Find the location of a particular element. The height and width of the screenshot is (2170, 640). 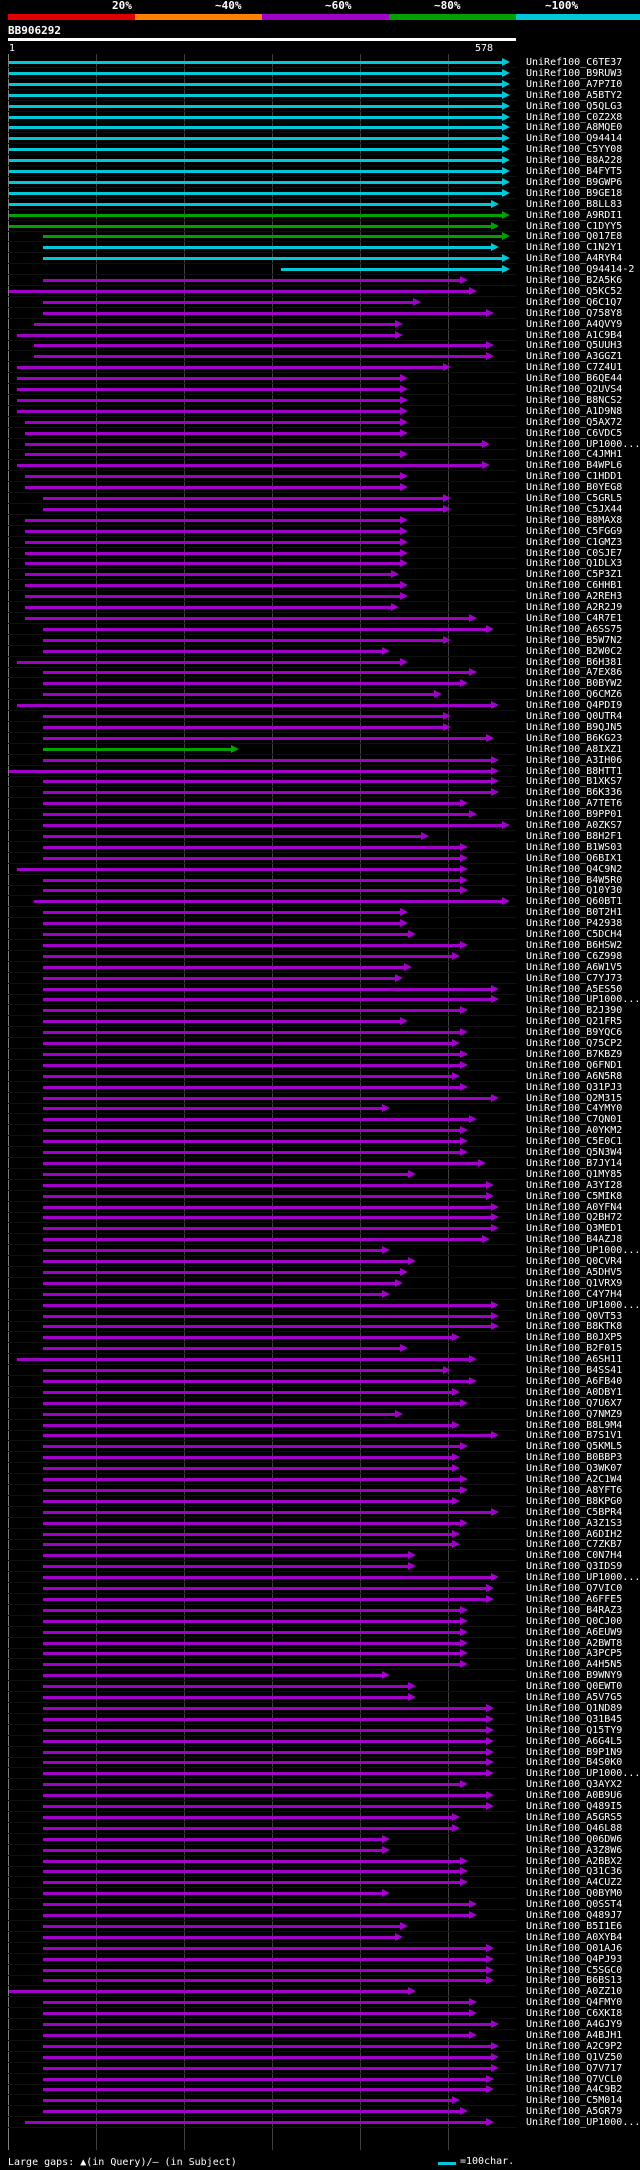

hit-name-link: UniRef100_C1HDD1 is located at coordinates (574, 477).